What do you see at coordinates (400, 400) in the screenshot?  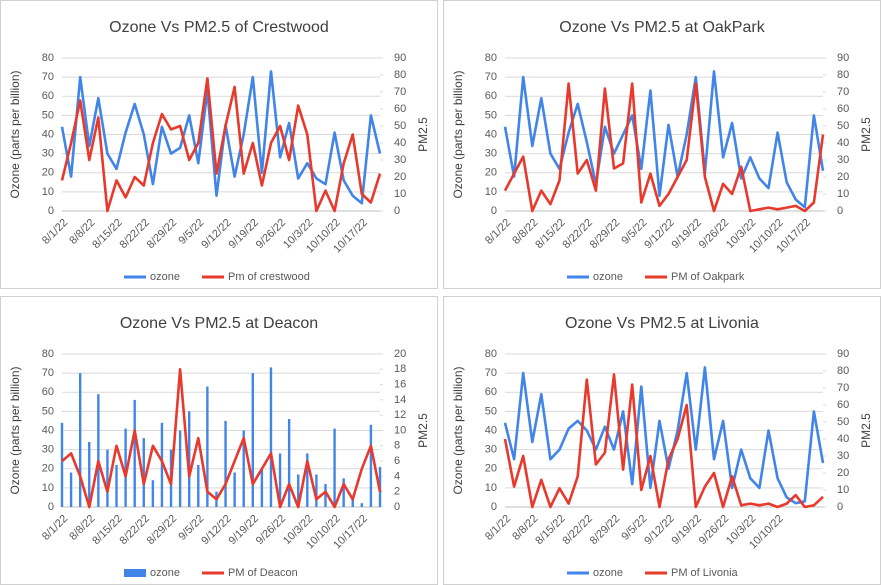 I see `y2-tick-label: 14` at bounding box center [400, 400].